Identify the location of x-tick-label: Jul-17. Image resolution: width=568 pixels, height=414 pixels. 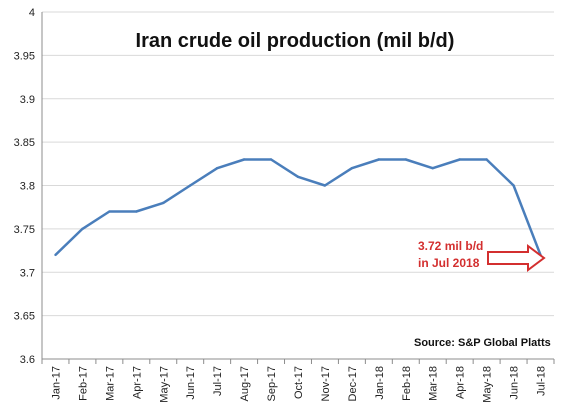
(218, 381).